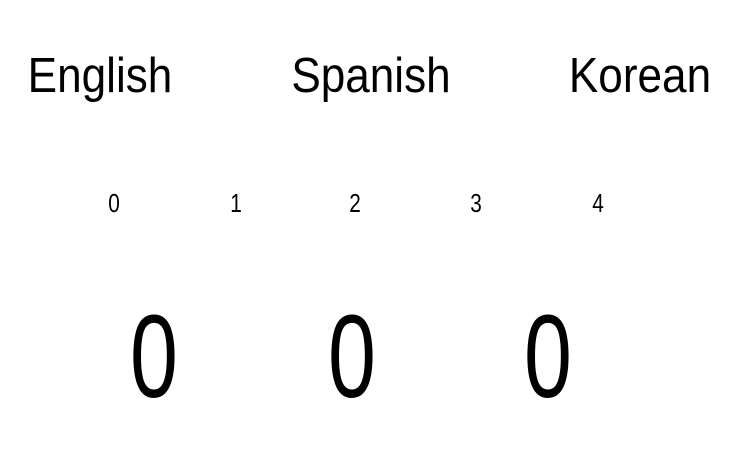 The width and height of the screenshot is (745, 450). Describe the element at coordinates (371, 76) in the screenshot. I see `language-label-spanish: Spanish` at that location.